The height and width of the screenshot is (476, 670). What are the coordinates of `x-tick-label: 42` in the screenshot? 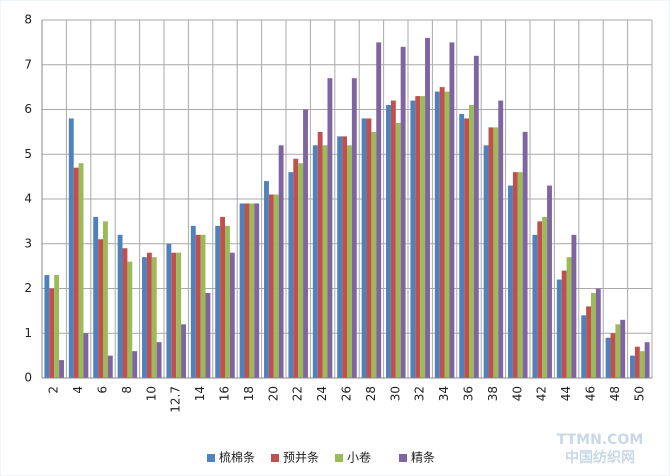 It's located at (542, 393).